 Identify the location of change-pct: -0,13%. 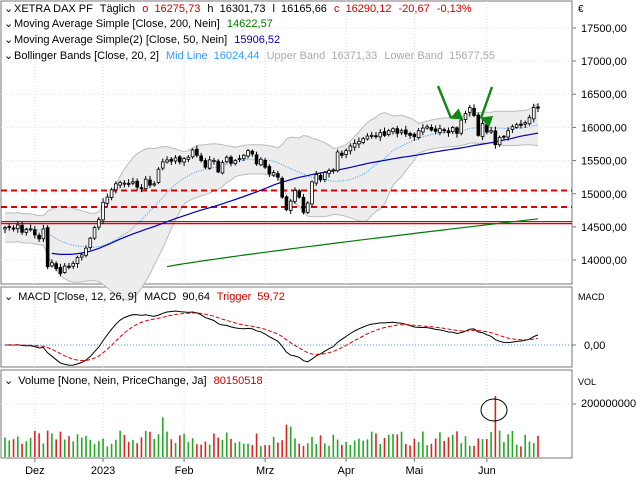
(454, 9).